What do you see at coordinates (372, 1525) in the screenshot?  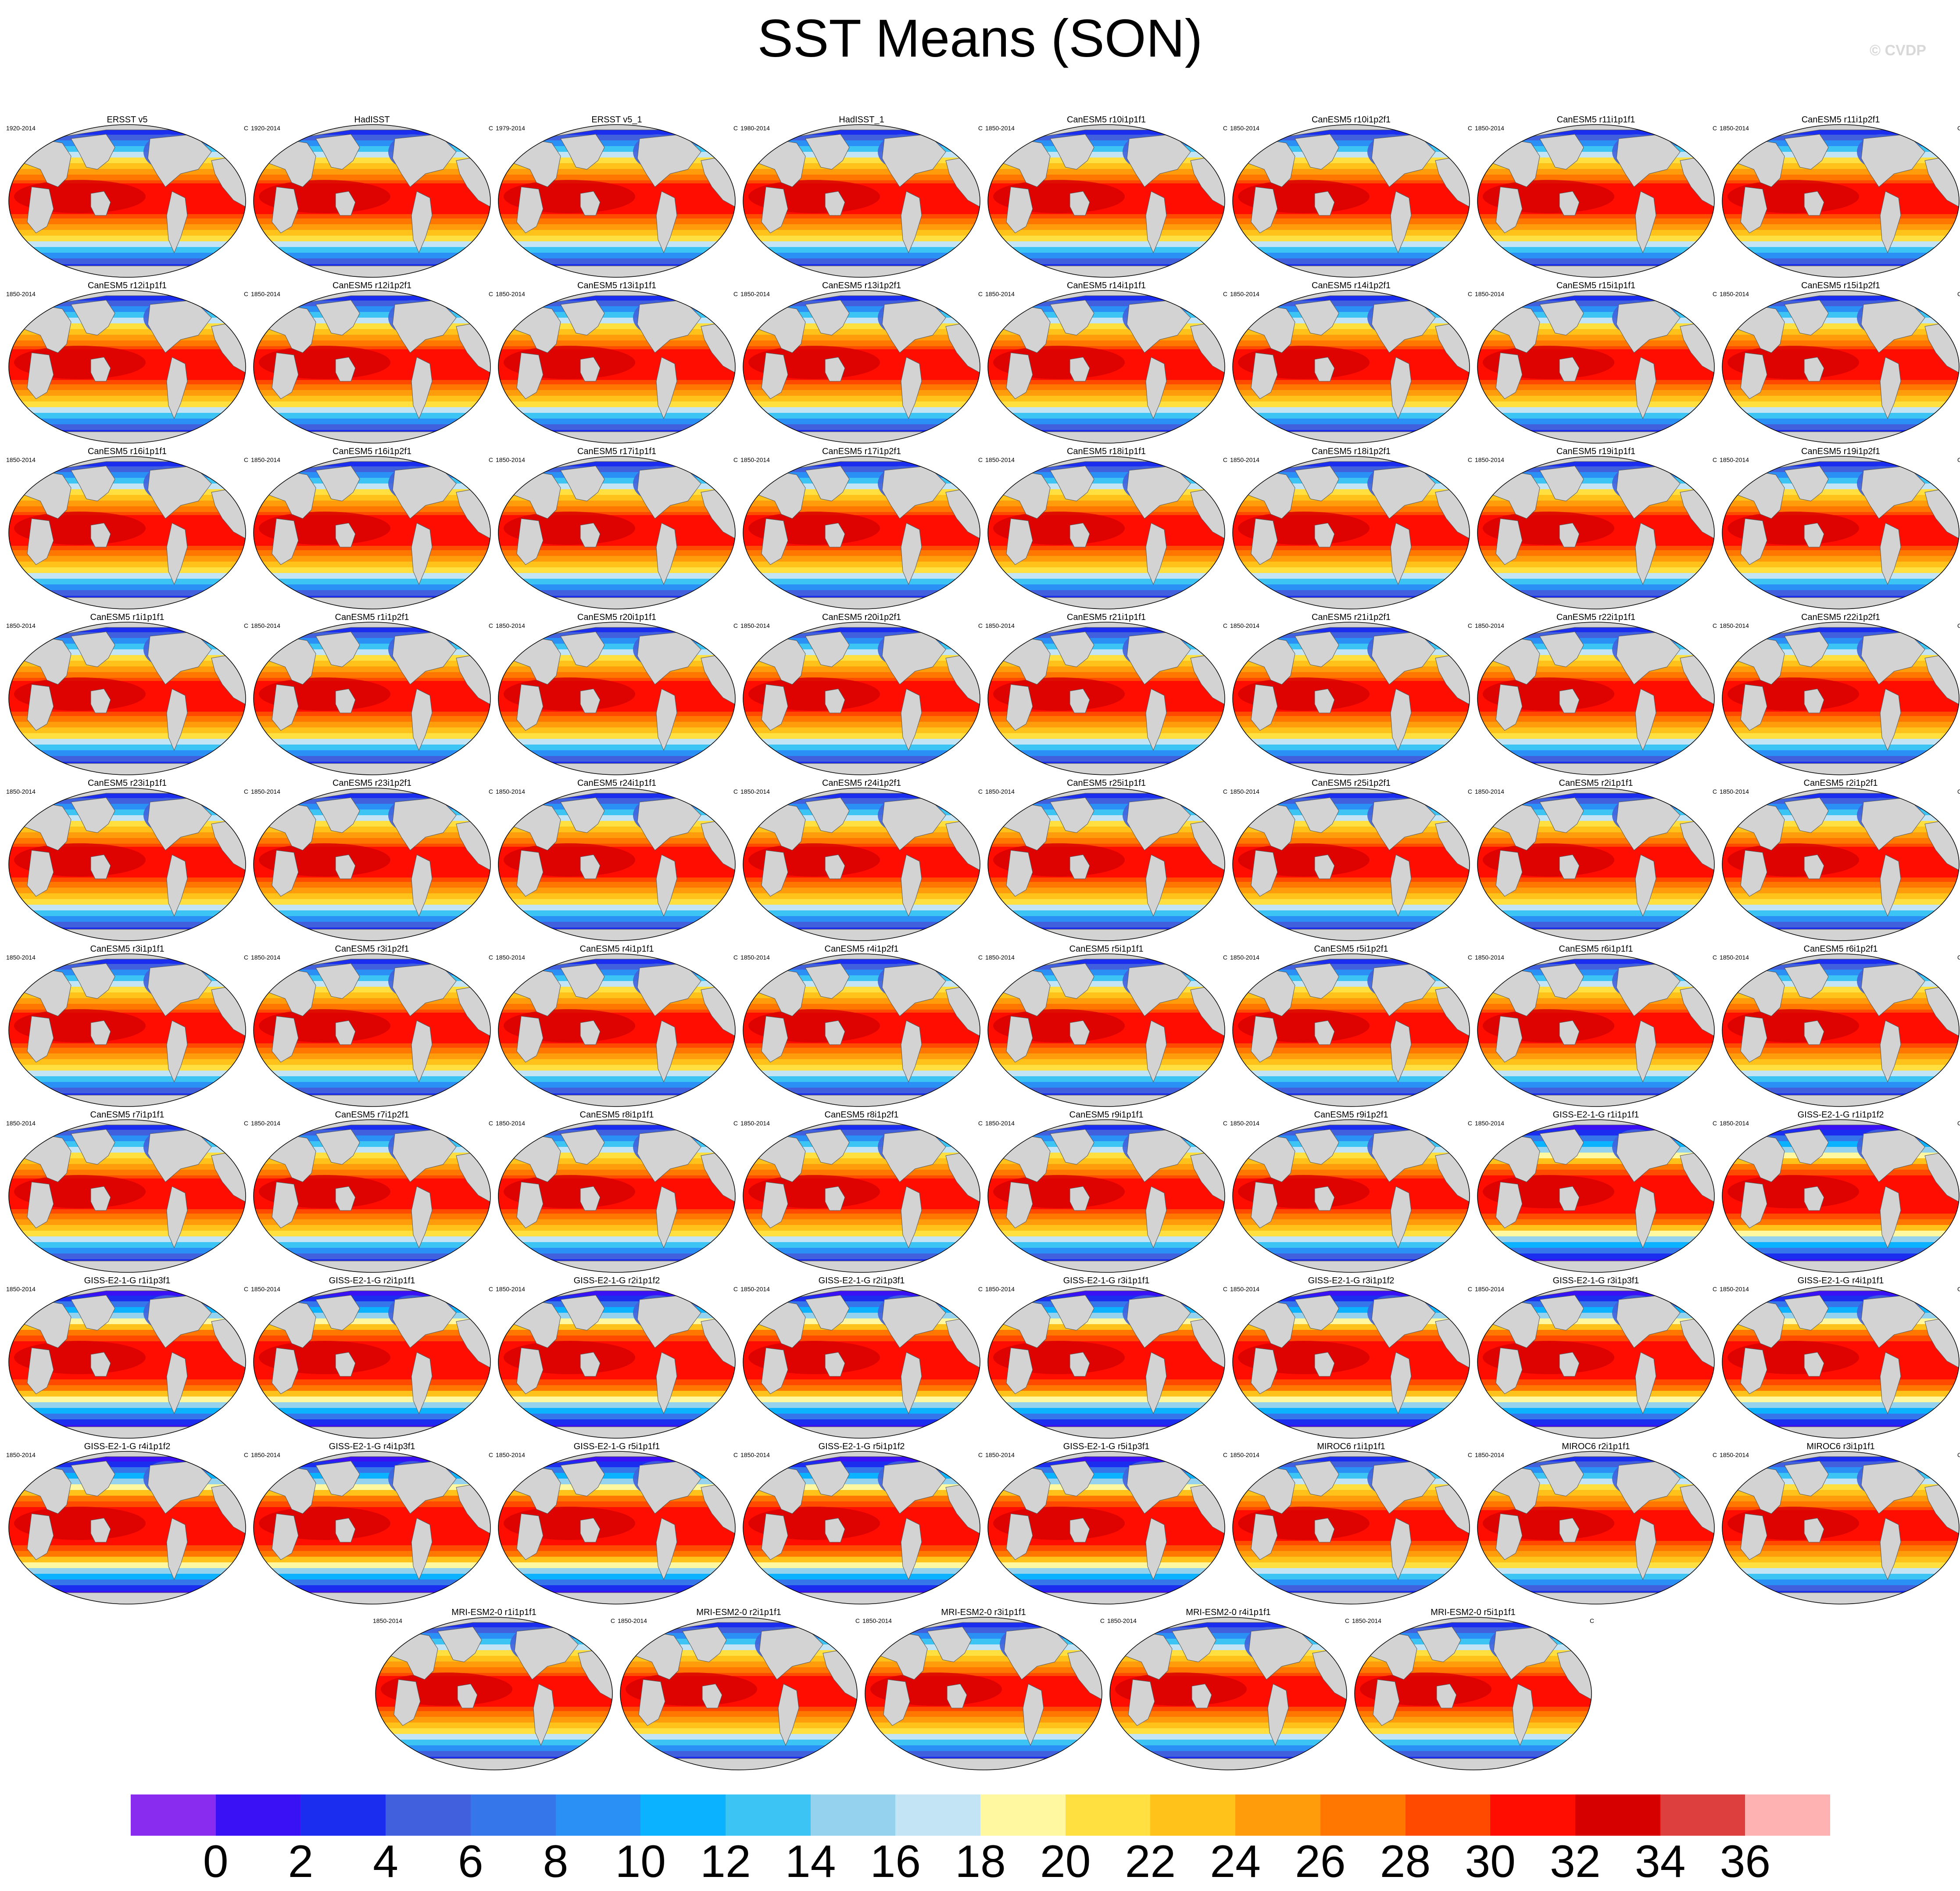 I see `map-panel: GISS-E2-1-G r4i1p3f1 1850-2014 C` at bounding box center [372, 1525].